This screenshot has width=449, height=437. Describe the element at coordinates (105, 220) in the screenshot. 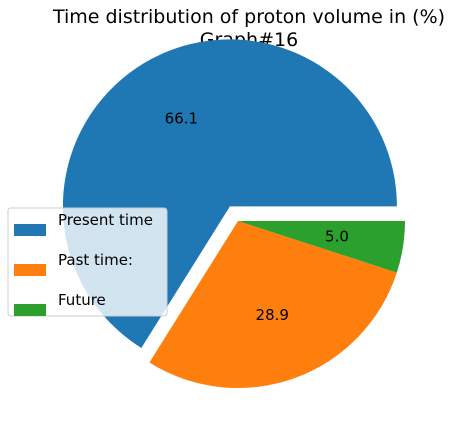

I see `legend-label: Present time` at that location.